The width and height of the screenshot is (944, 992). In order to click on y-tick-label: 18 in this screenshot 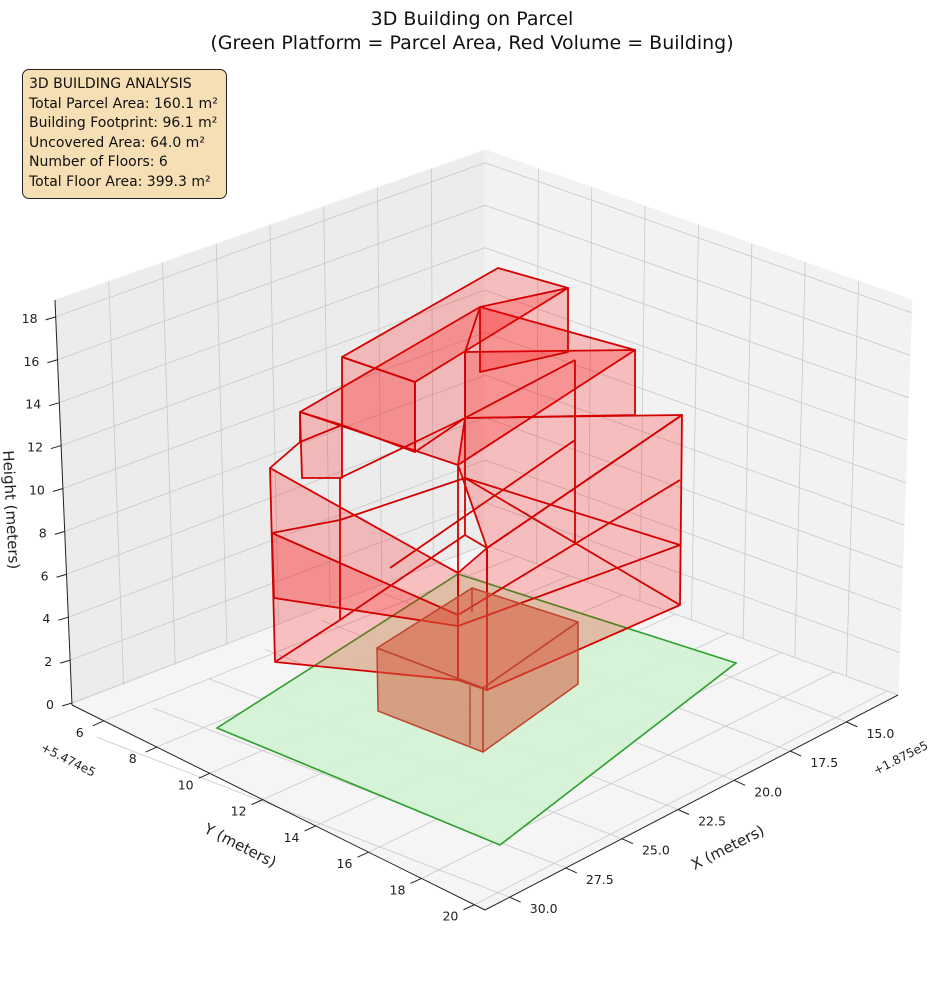, I will do `click(398, 889)`.